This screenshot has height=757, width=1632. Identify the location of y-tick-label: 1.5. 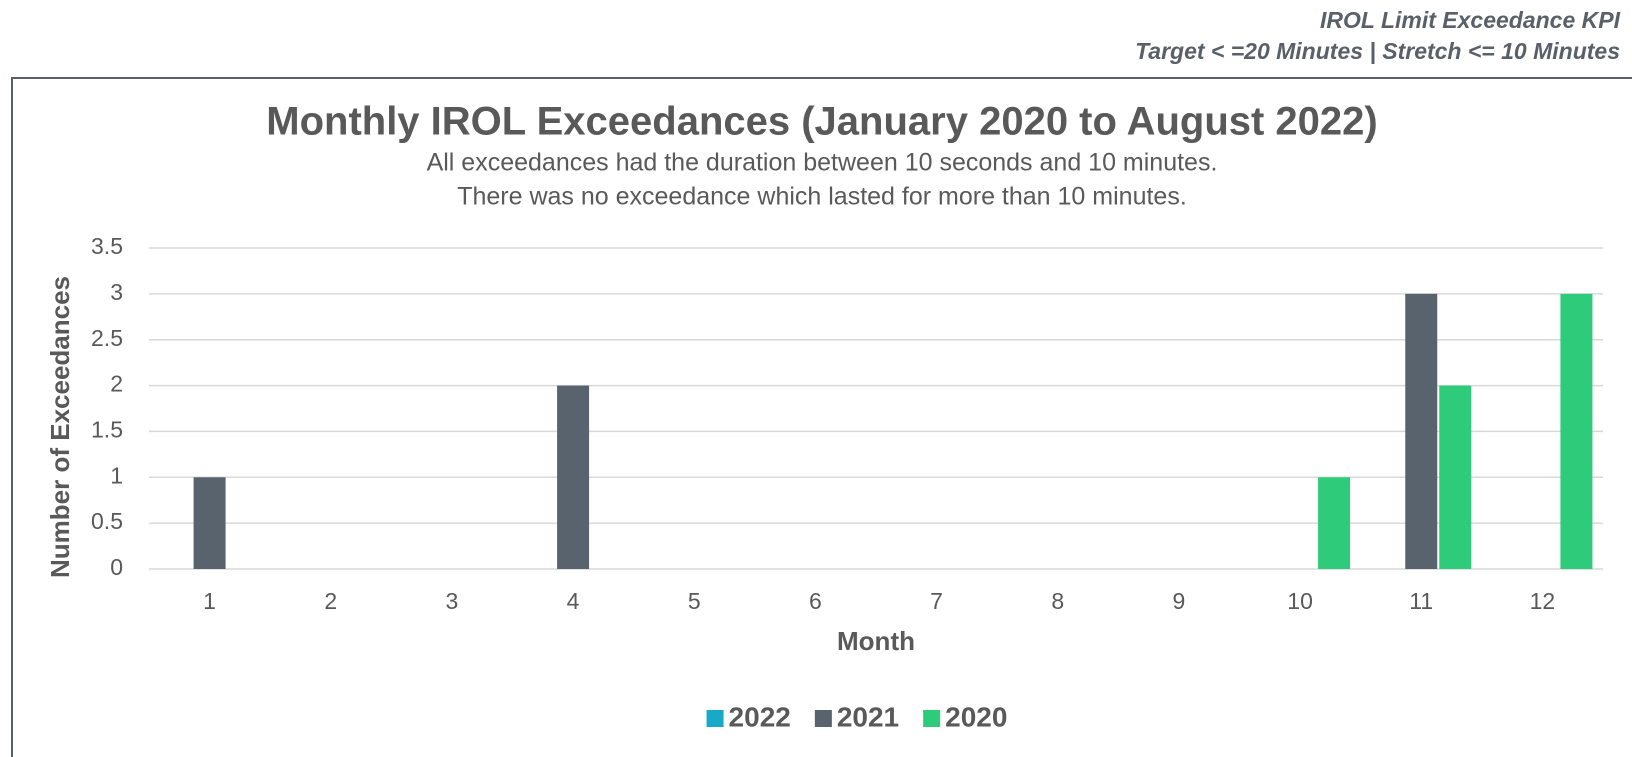
(107, 430).